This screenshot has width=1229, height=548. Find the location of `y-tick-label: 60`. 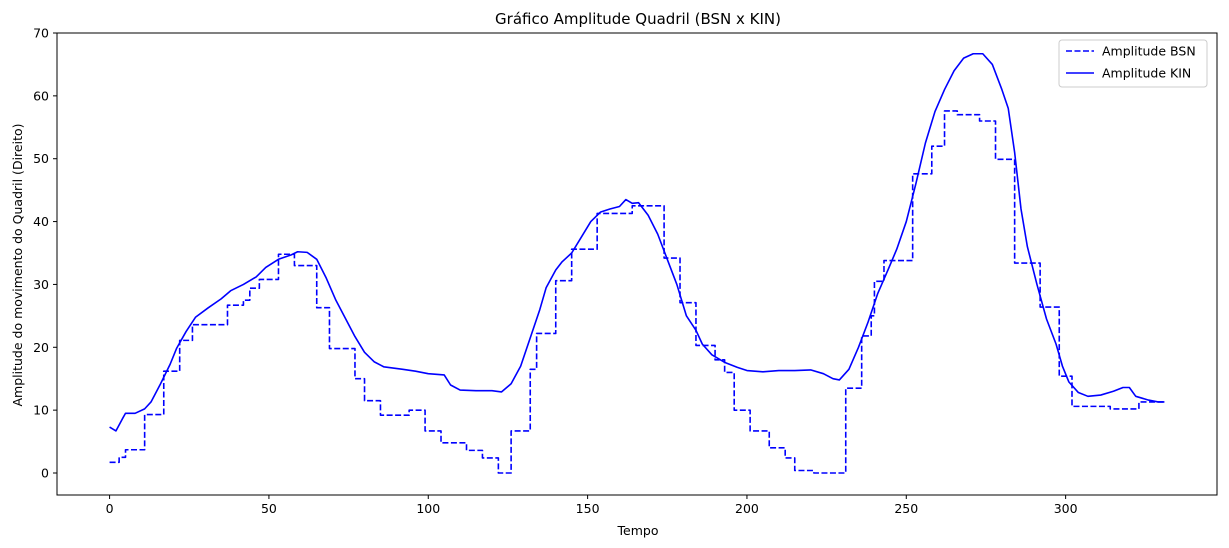

y-tick-label: 60 is located at coordinates (41, 95).